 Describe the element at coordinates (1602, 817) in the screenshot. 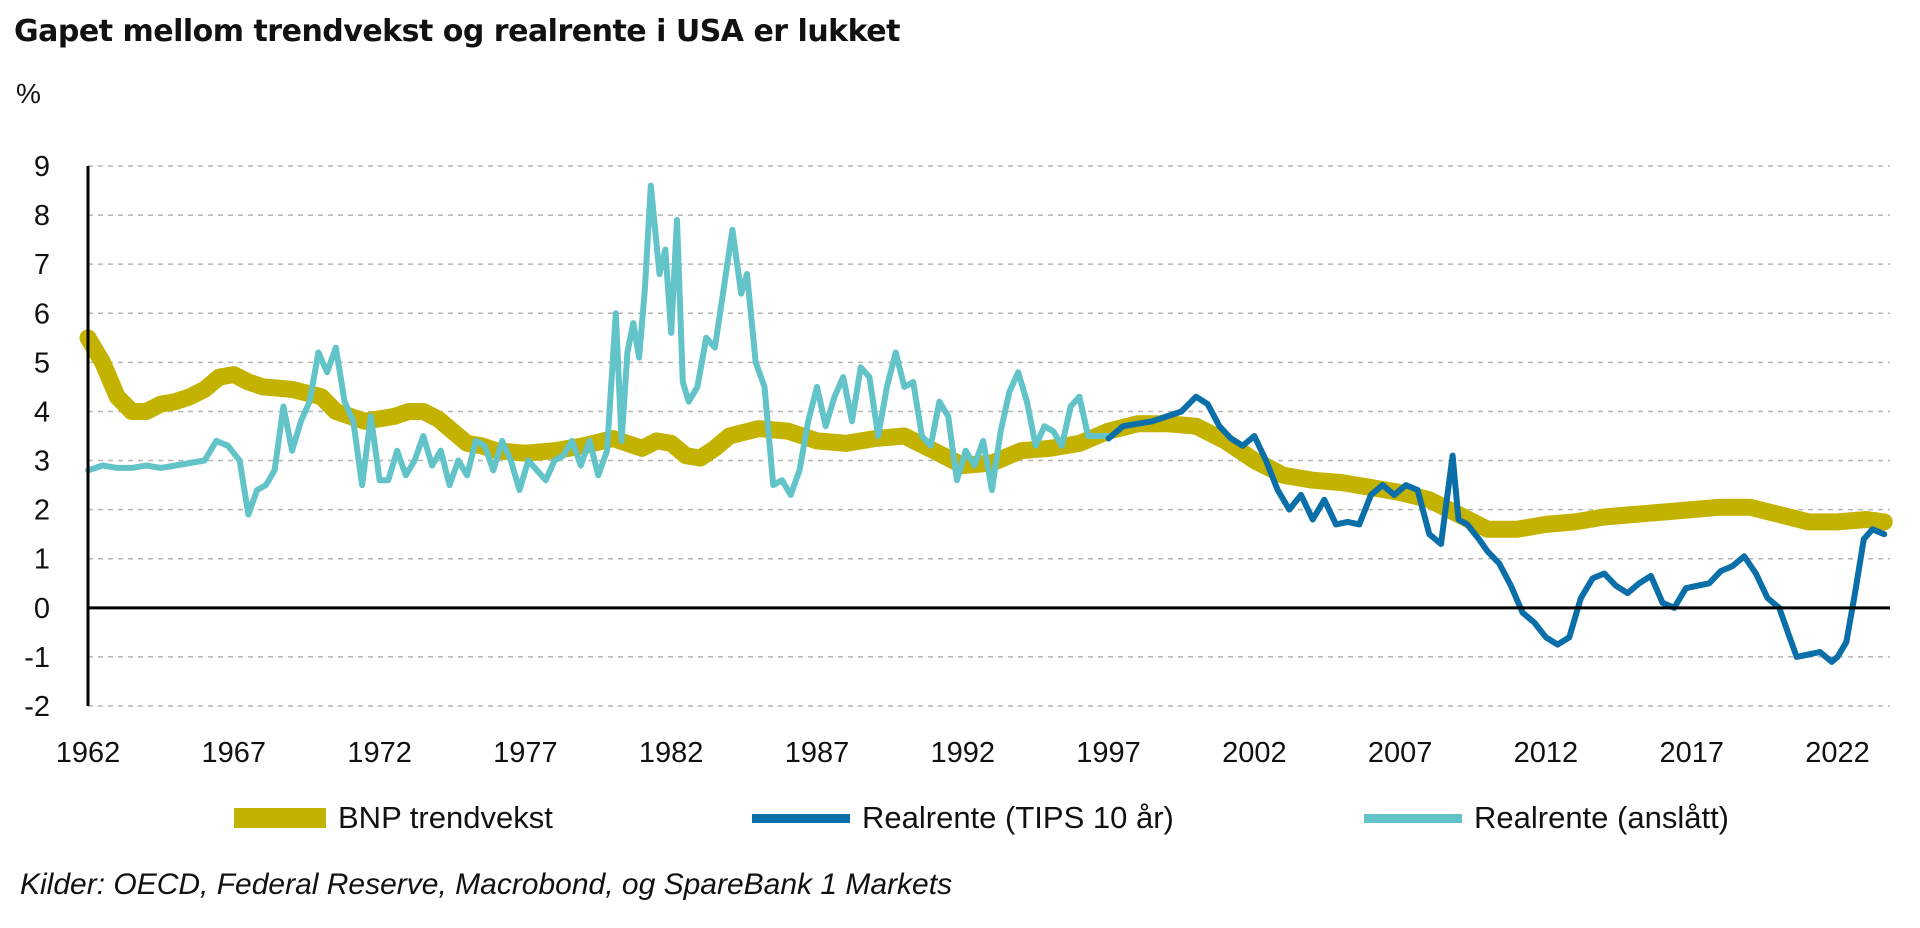

I see `legend-label-estimated: Realrente (anslått)` at that location.